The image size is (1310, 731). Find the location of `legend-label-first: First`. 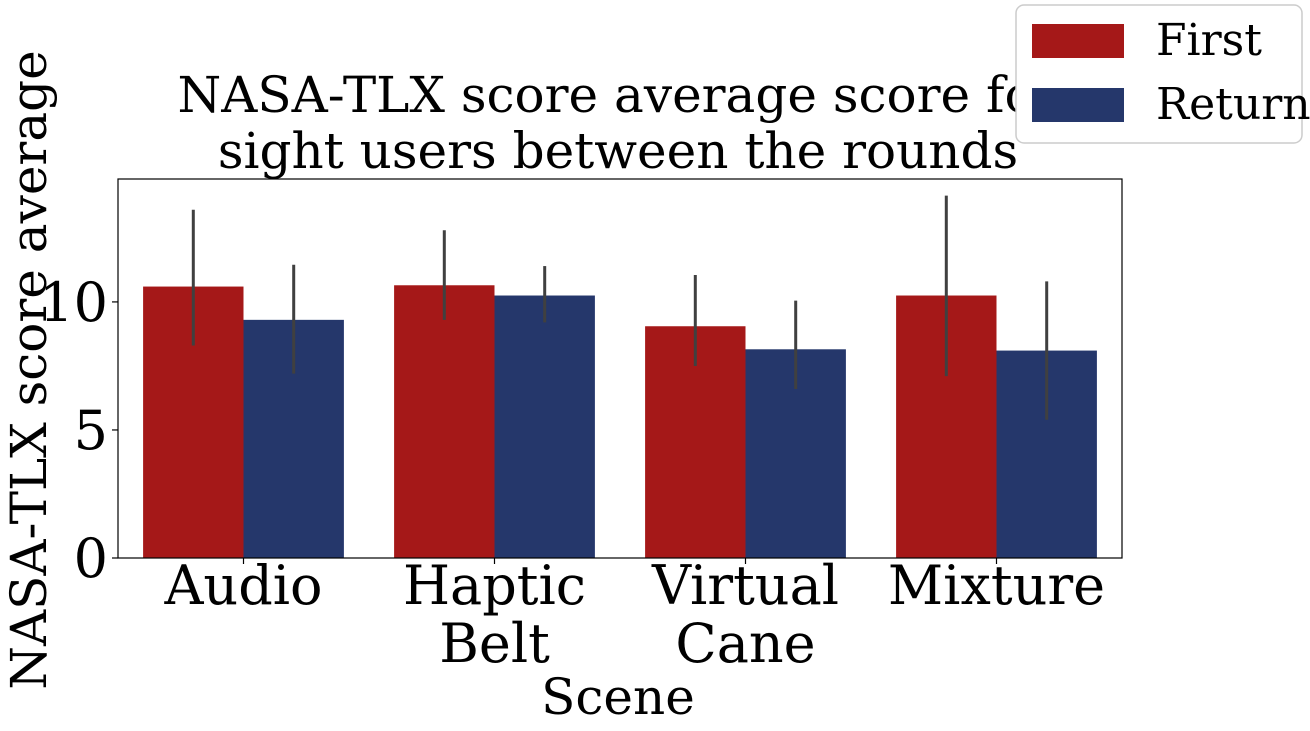

legend-label-first: First is located at coordinates (1209, 40).